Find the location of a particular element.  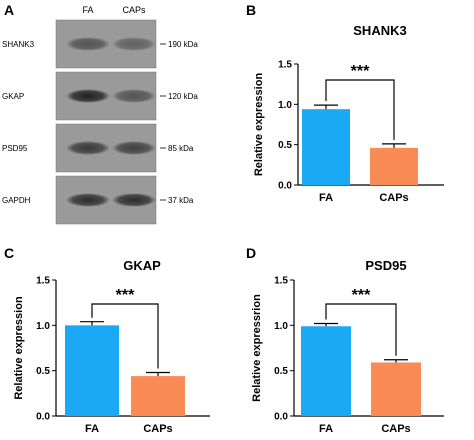

lane-label-fa: FA is located at coordinates (87, 10).